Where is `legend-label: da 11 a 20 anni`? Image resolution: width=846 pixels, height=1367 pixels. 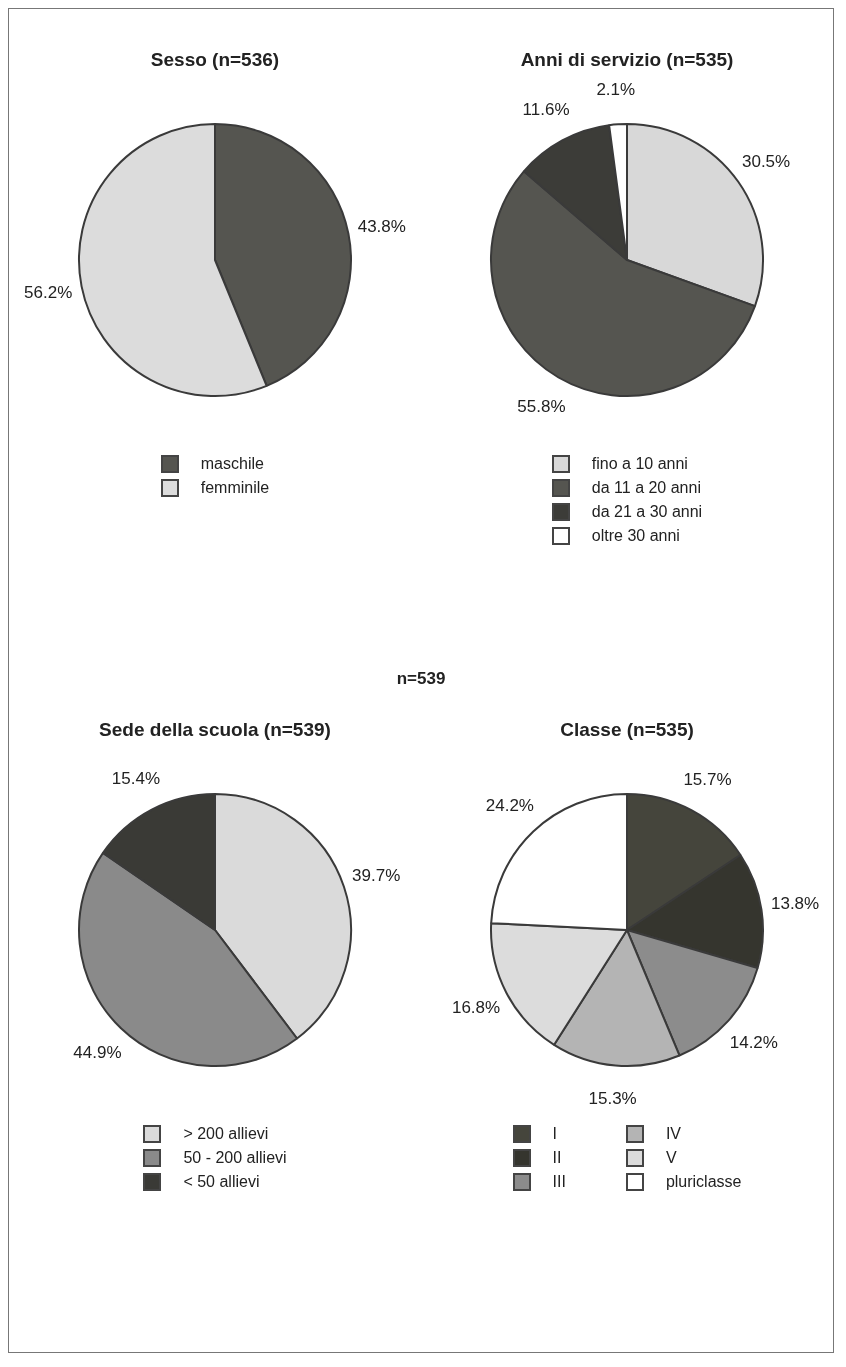 legend-label: da 11 a 20 anni is located at coordinates (646, 488).